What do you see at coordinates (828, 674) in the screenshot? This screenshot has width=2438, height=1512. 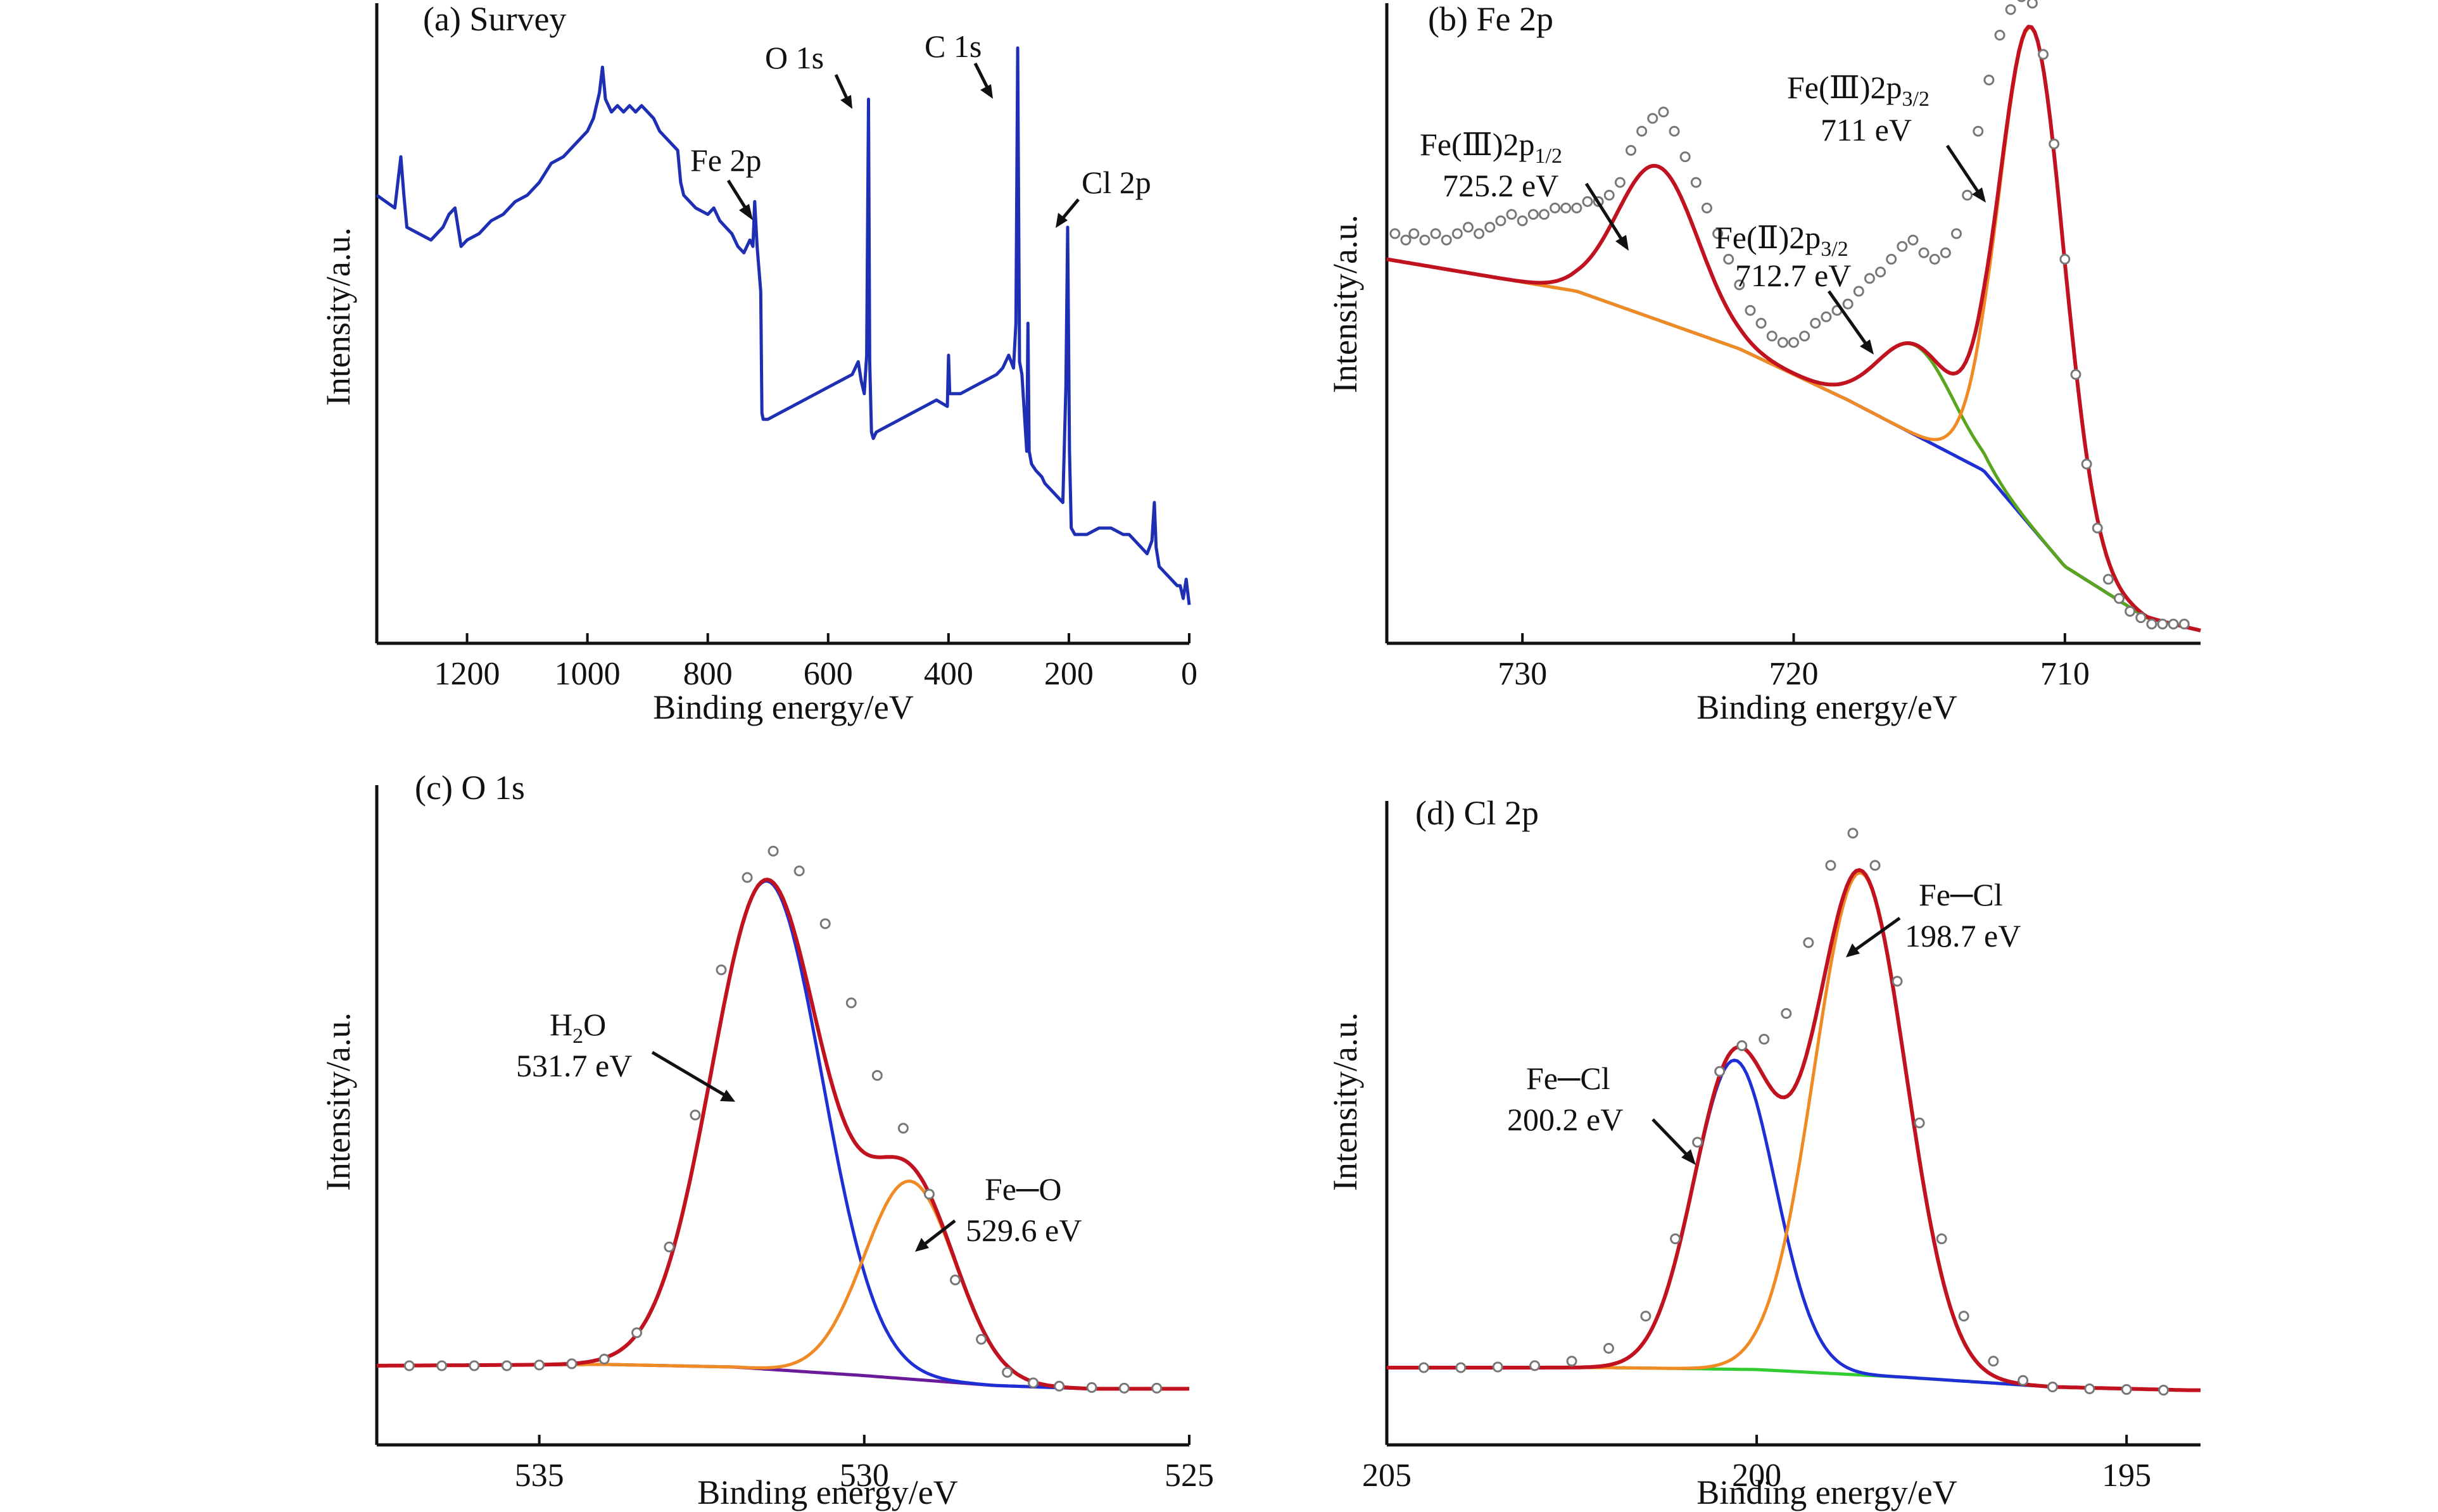 I see `x-tick-label: 600` at bounding box center [828, 674].